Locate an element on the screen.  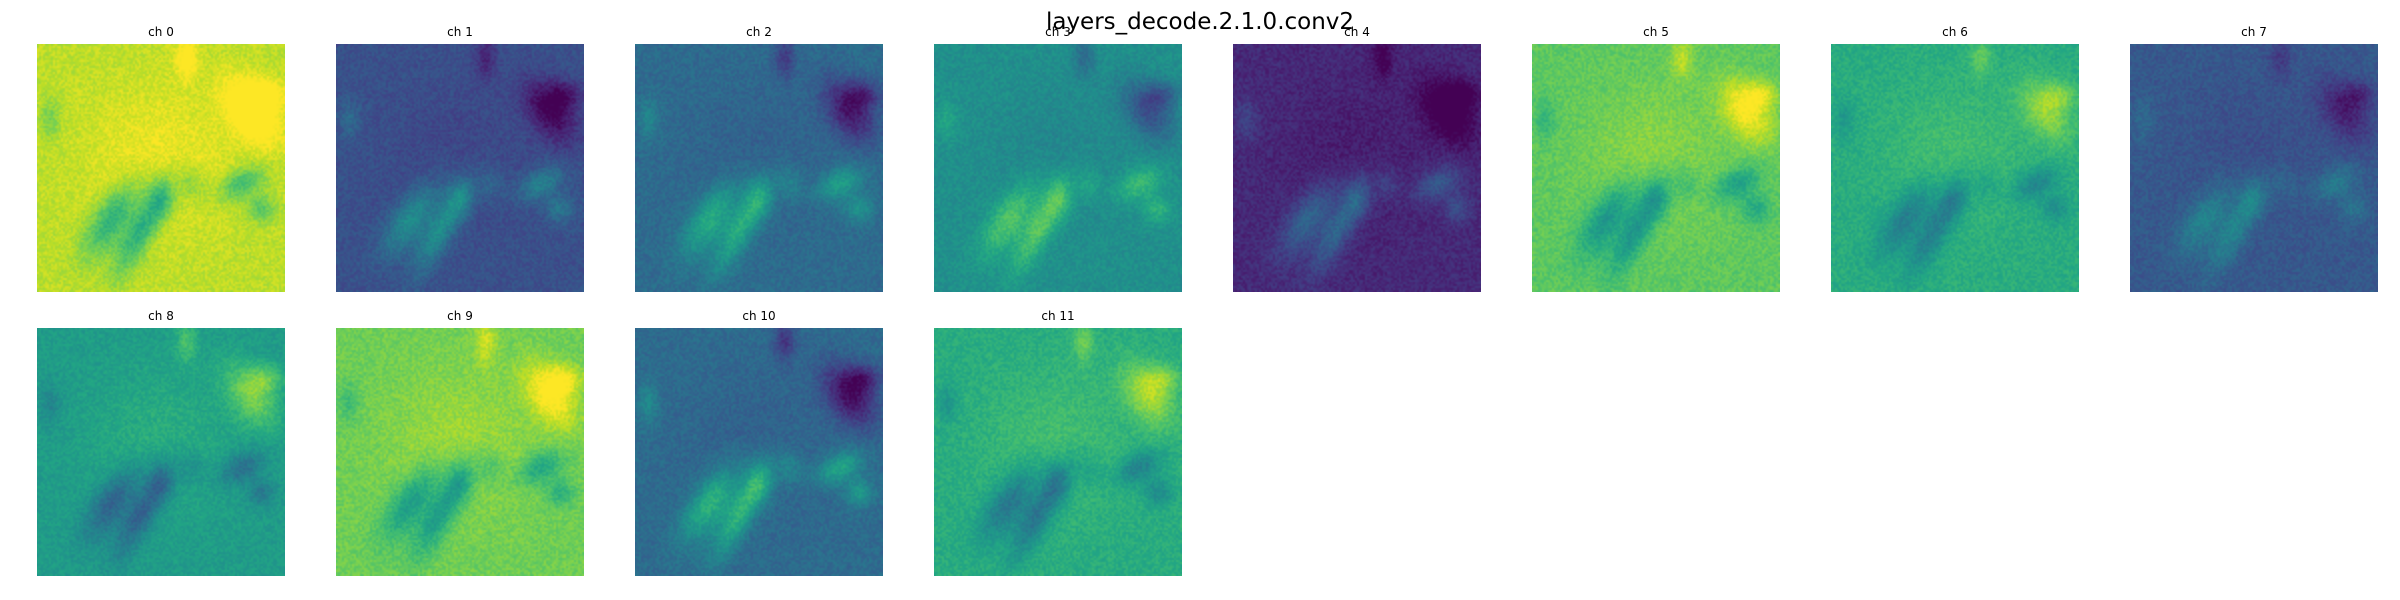
figure-title: layers_decode.2.1.0.conv2 is located at coordinates (1200, 22).